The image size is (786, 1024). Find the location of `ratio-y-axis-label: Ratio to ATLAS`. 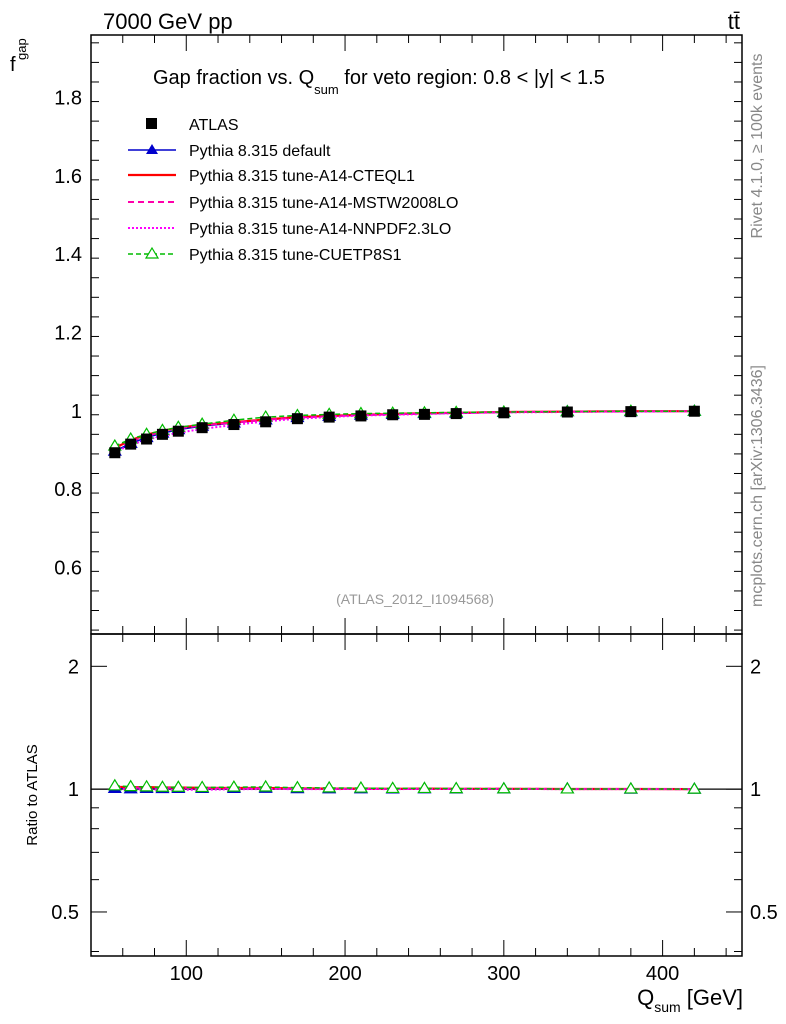

ratio-y-axis-label: Ratio to ATLAS is located at coordinates (32, 794).